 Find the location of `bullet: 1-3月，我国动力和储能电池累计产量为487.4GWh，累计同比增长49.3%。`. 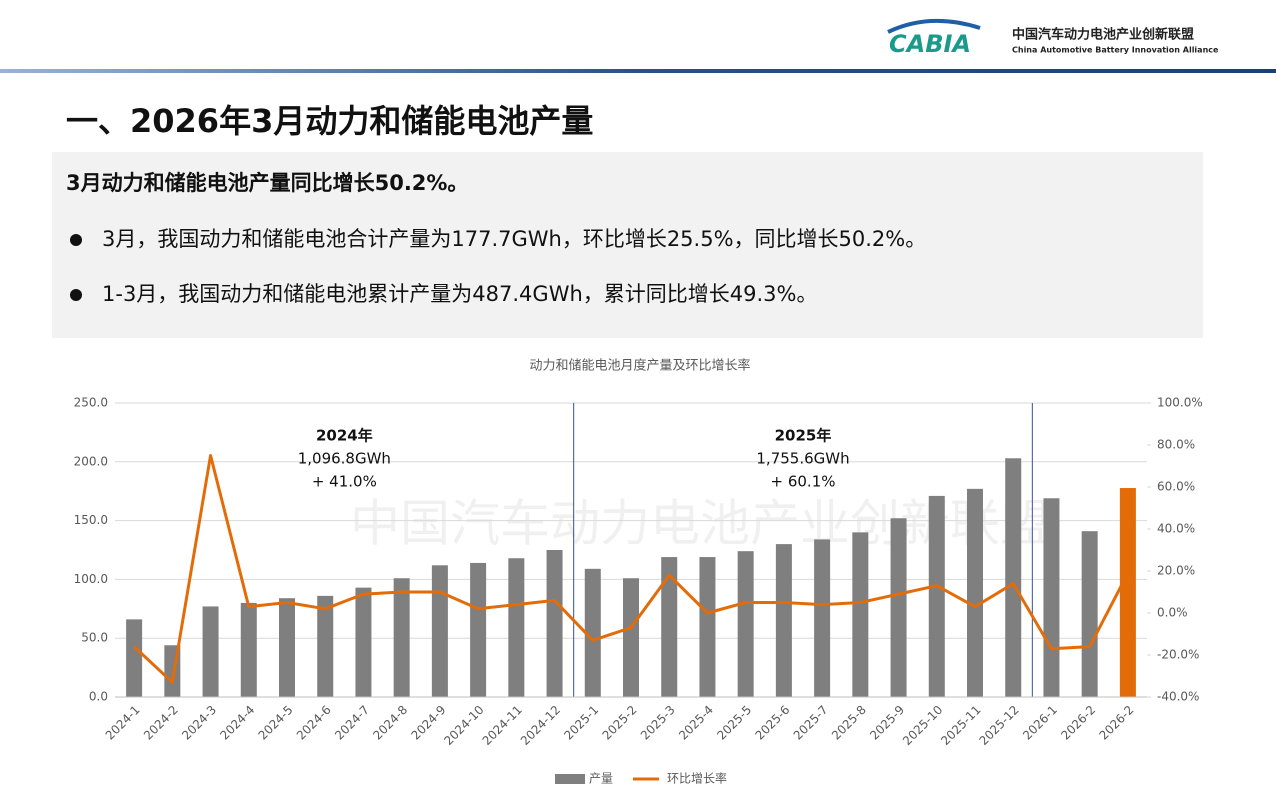

bullet: 1-3月，我国动力和储能电池累计产量为487.4GWh，累计同比增长49.3%。 is located at coordinates (459, 294).